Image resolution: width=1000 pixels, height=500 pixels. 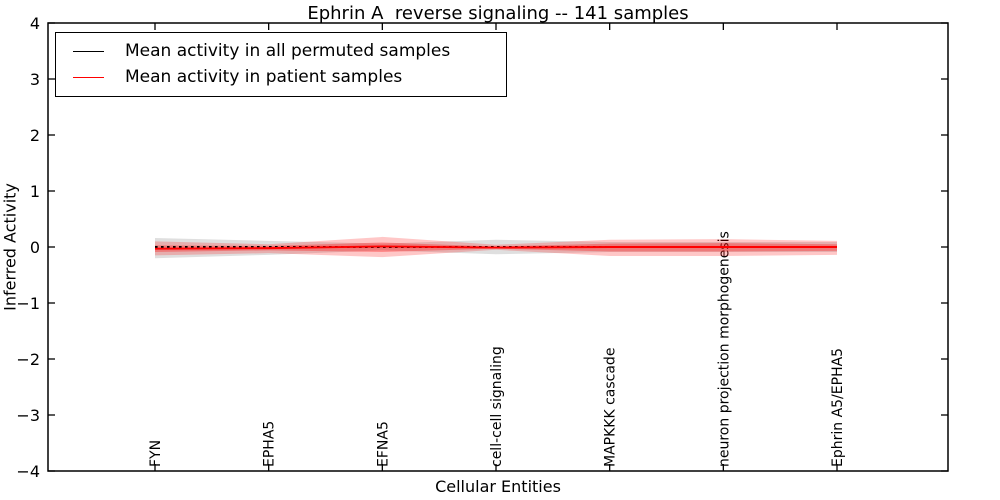 I want to click on y-tick-label: −3, so click(x=28, y=415).